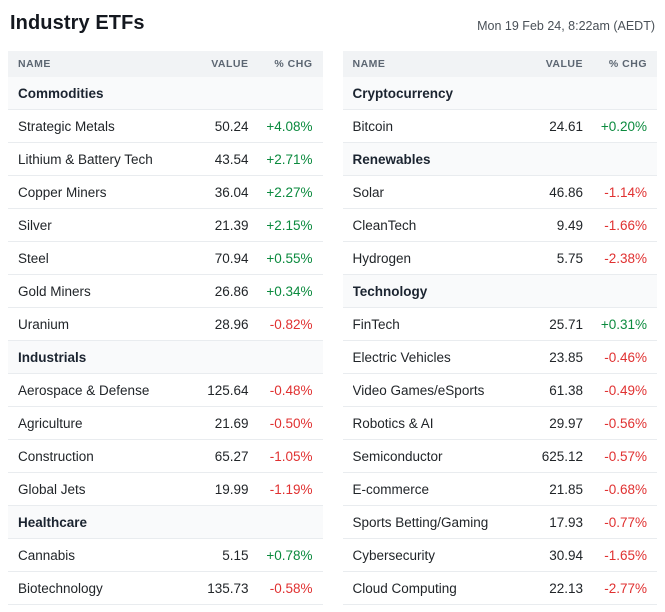 The height and width of the screenshot is (612, 665). I want to click on column-header-chg: % CHG, so click(293, 64).